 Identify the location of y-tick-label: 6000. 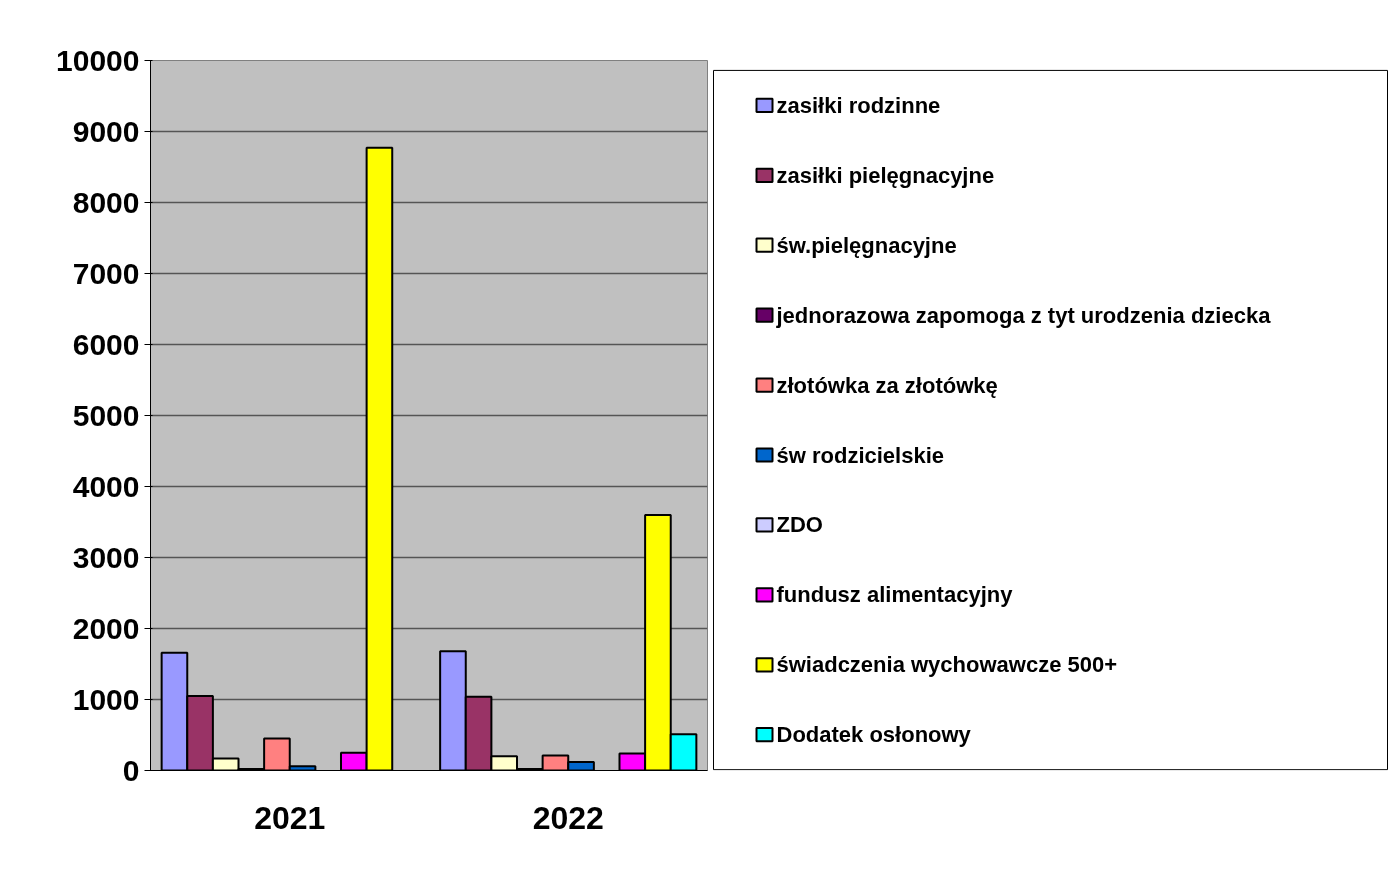
(106, 344).